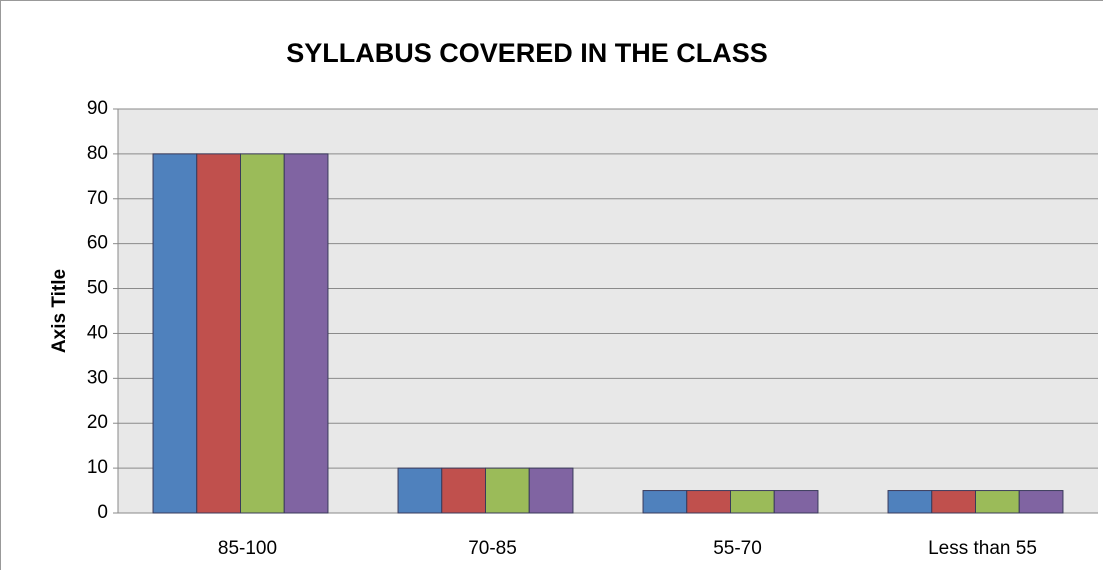  What do you see at coordinates (97, 153) in the screenshot?
I see `y-tick-label: 80` at bounding box center [97, 153].